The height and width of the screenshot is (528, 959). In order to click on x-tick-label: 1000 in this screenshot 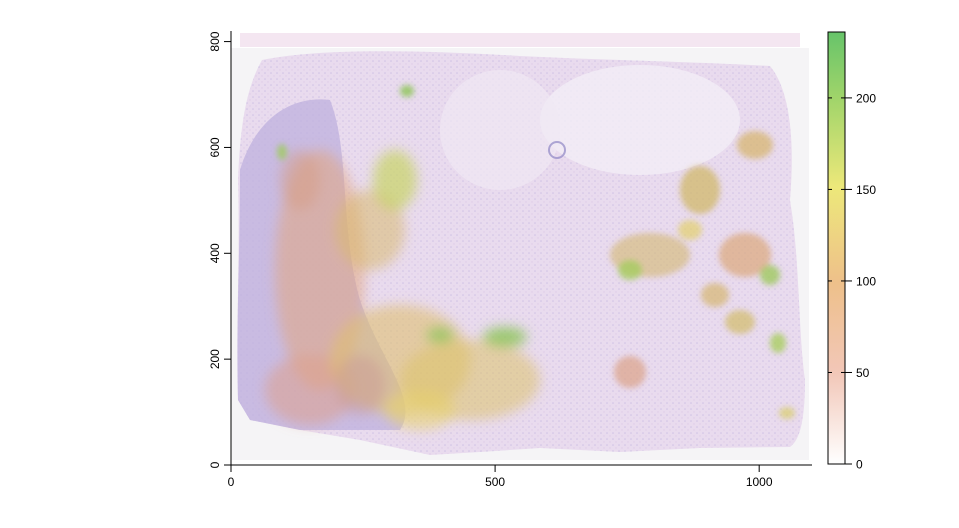, I will do `click(759, 482)`.